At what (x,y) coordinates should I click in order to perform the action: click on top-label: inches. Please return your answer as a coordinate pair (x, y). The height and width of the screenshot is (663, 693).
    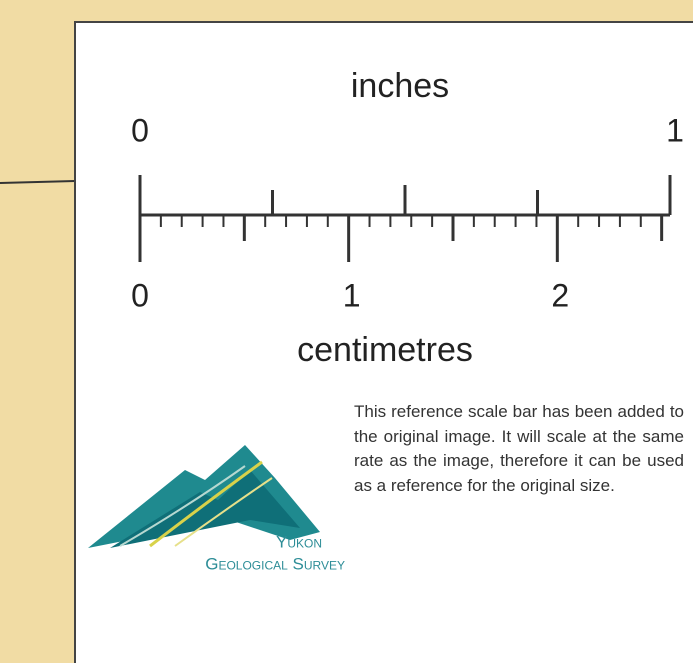
    Looking at the image, I should click on (400, 86).